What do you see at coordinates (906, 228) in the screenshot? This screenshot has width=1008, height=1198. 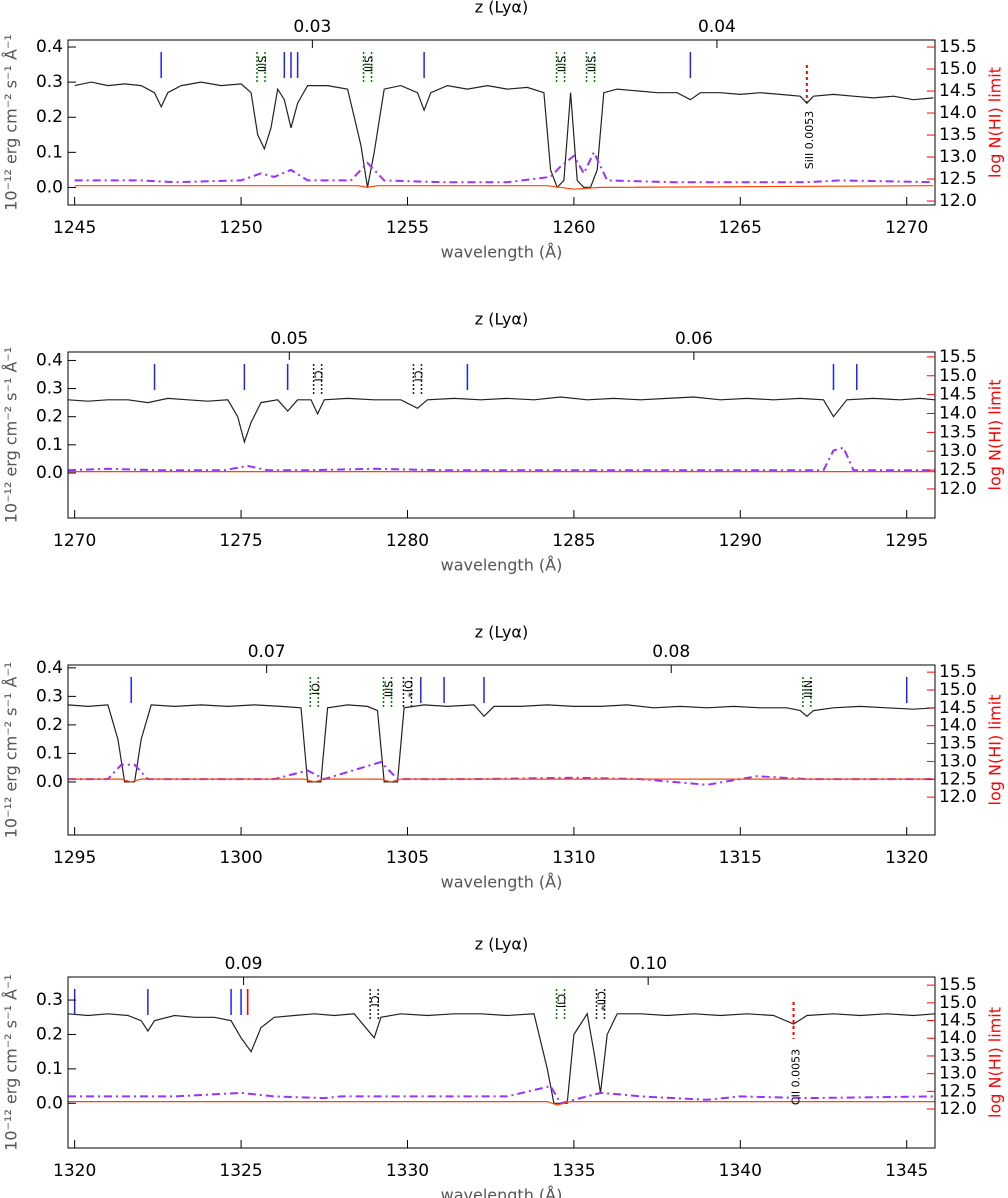 I see `x-tick-label: 1270` at bounding box center [906, 228].